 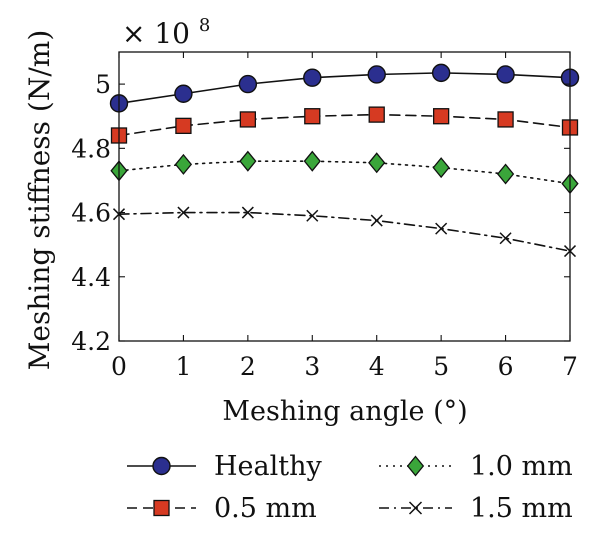 I want to click on scale-factor-label: × 10 8, so click(x=166, y=32).